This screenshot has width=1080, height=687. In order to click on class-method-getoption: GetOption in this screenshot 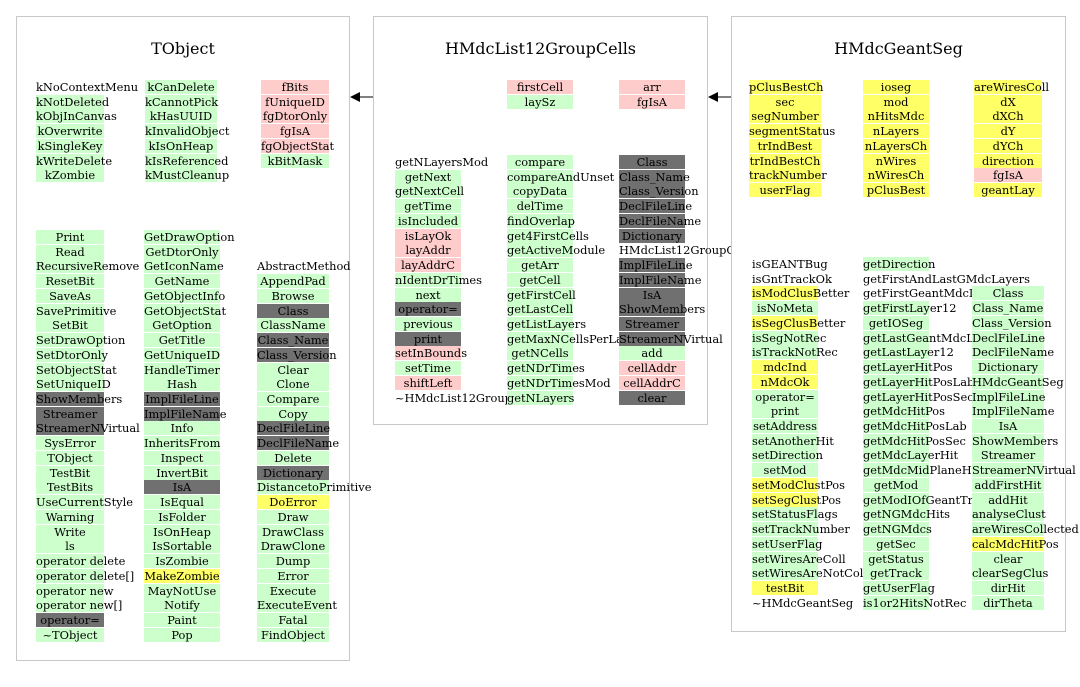, I will do `click(182, 325)`.